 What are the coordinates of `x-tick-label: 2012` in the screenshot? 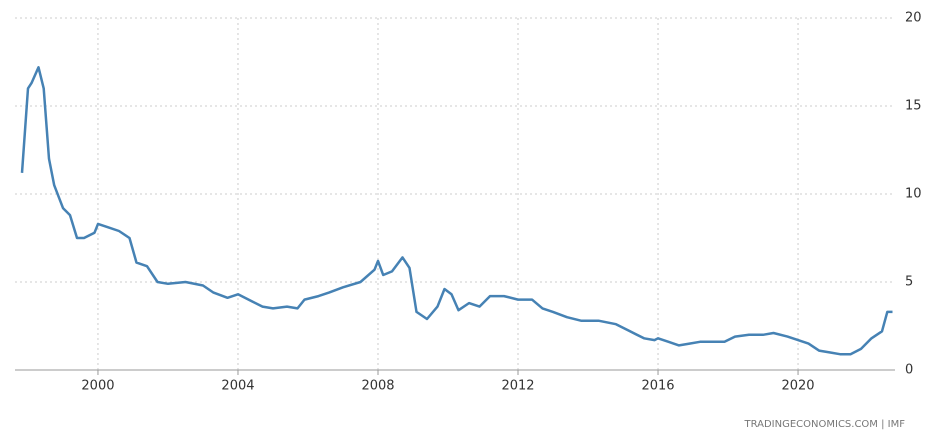 It's located at (517, 386).